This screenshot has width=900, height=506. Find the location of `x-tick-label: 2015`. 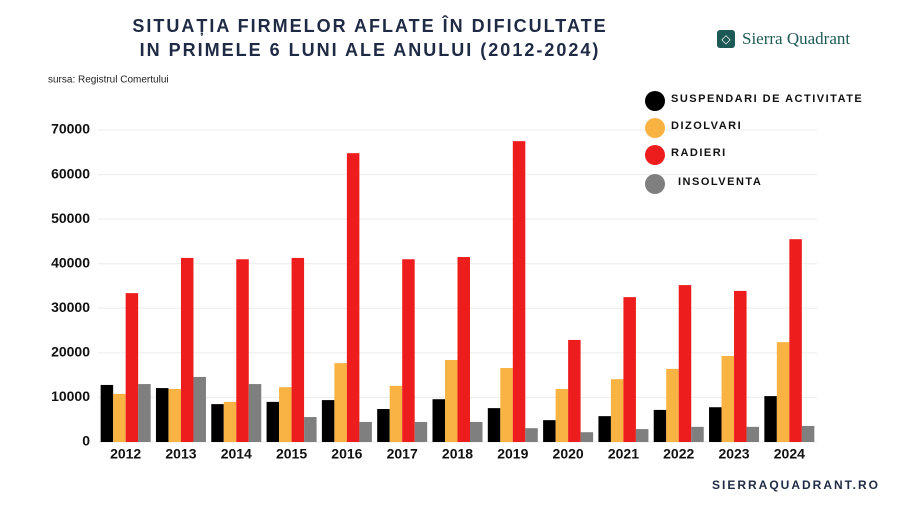

x-tick-label: 2015 is located at coordinates (291, 454).